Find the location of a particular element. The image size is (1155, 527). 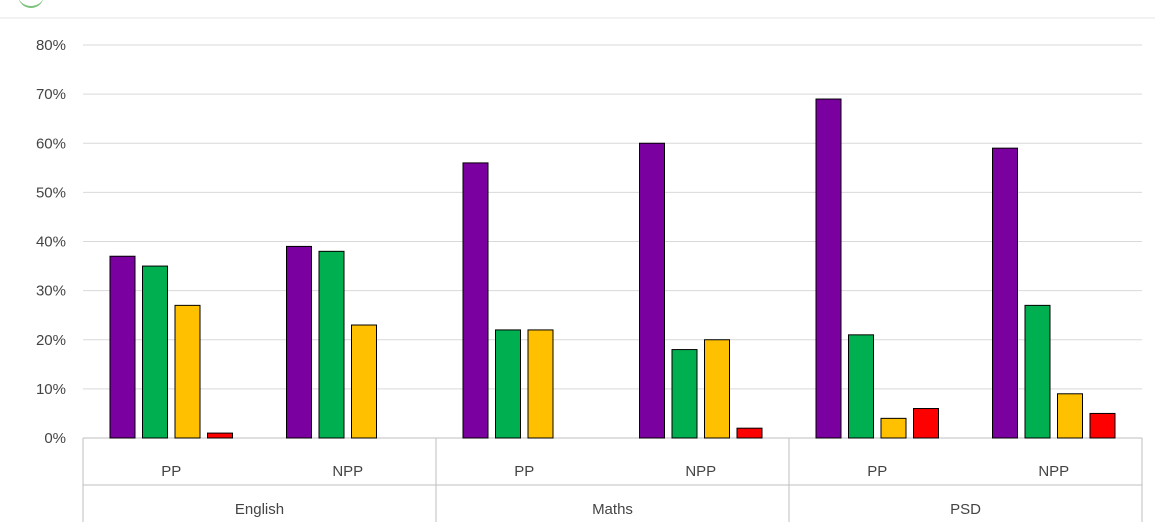

corner-mark is located at coordinates (31, 4).